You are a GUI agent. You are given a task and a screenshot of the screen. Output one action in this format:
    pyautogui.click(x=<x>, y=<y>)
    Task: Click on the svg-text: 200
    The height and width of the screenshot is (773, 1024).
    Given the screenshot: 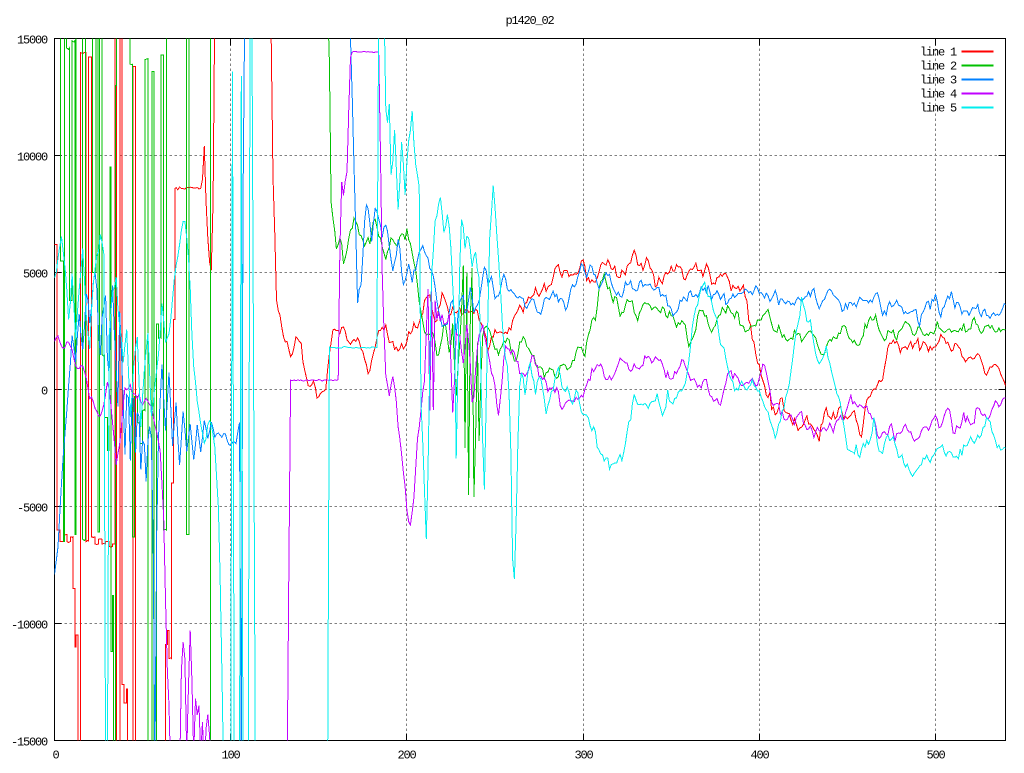 What is the action you would take?
    pyautogui.click(x=406, y=756)
    